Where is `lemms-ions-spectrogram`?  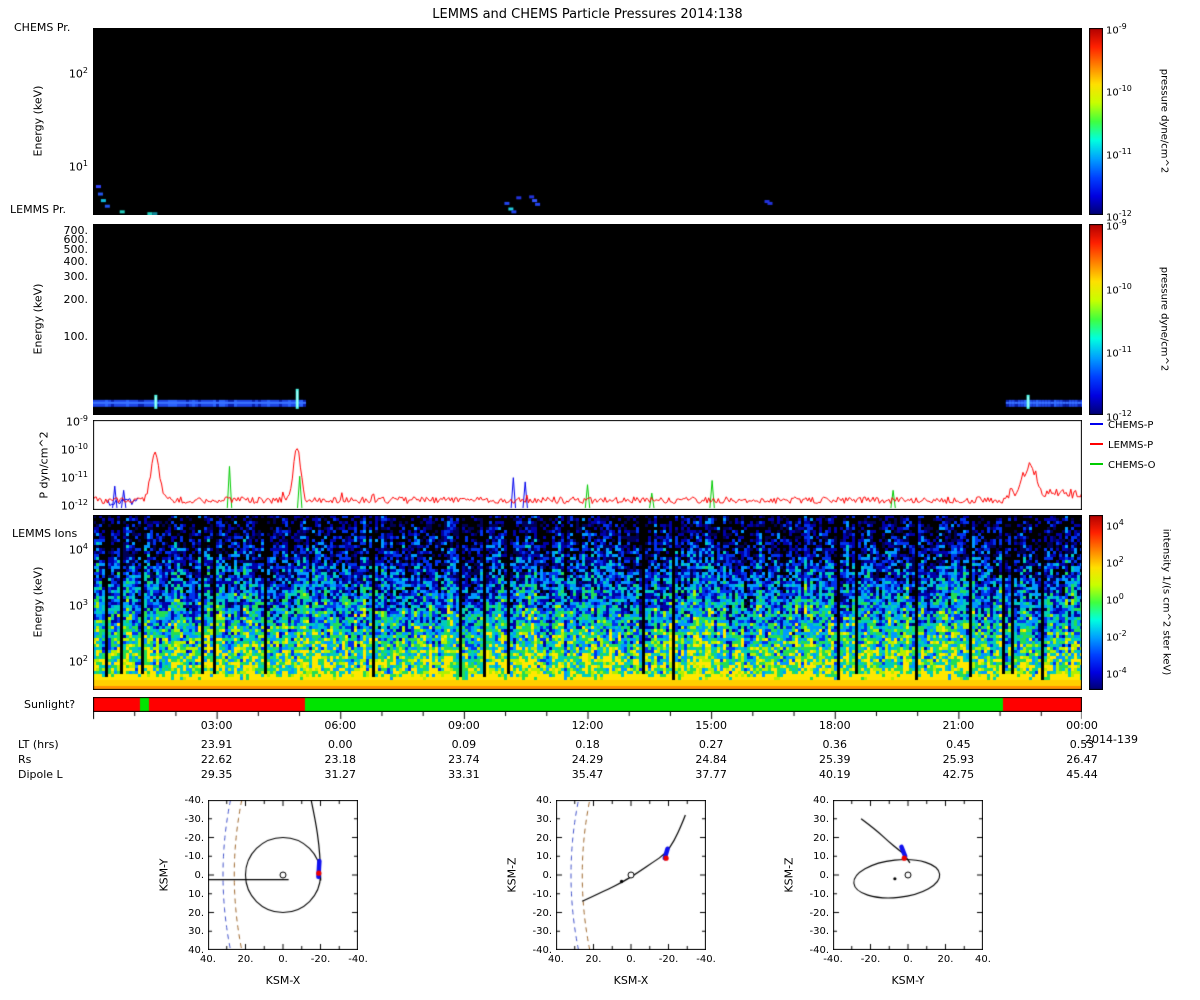
lemms-ions-spectrogram is located at coordinates (587, 602).